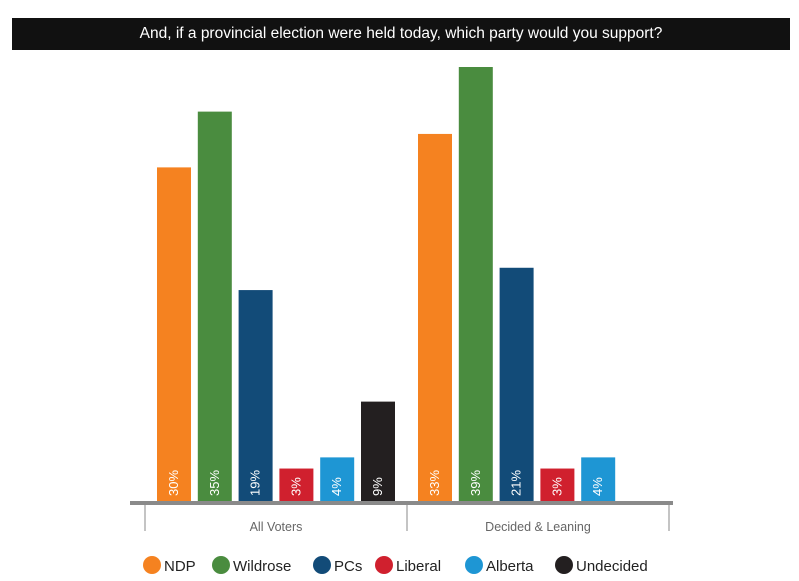  Describe the element at coordinates (401, 503) in the screenshot. I see `x-axis-line` at that location.